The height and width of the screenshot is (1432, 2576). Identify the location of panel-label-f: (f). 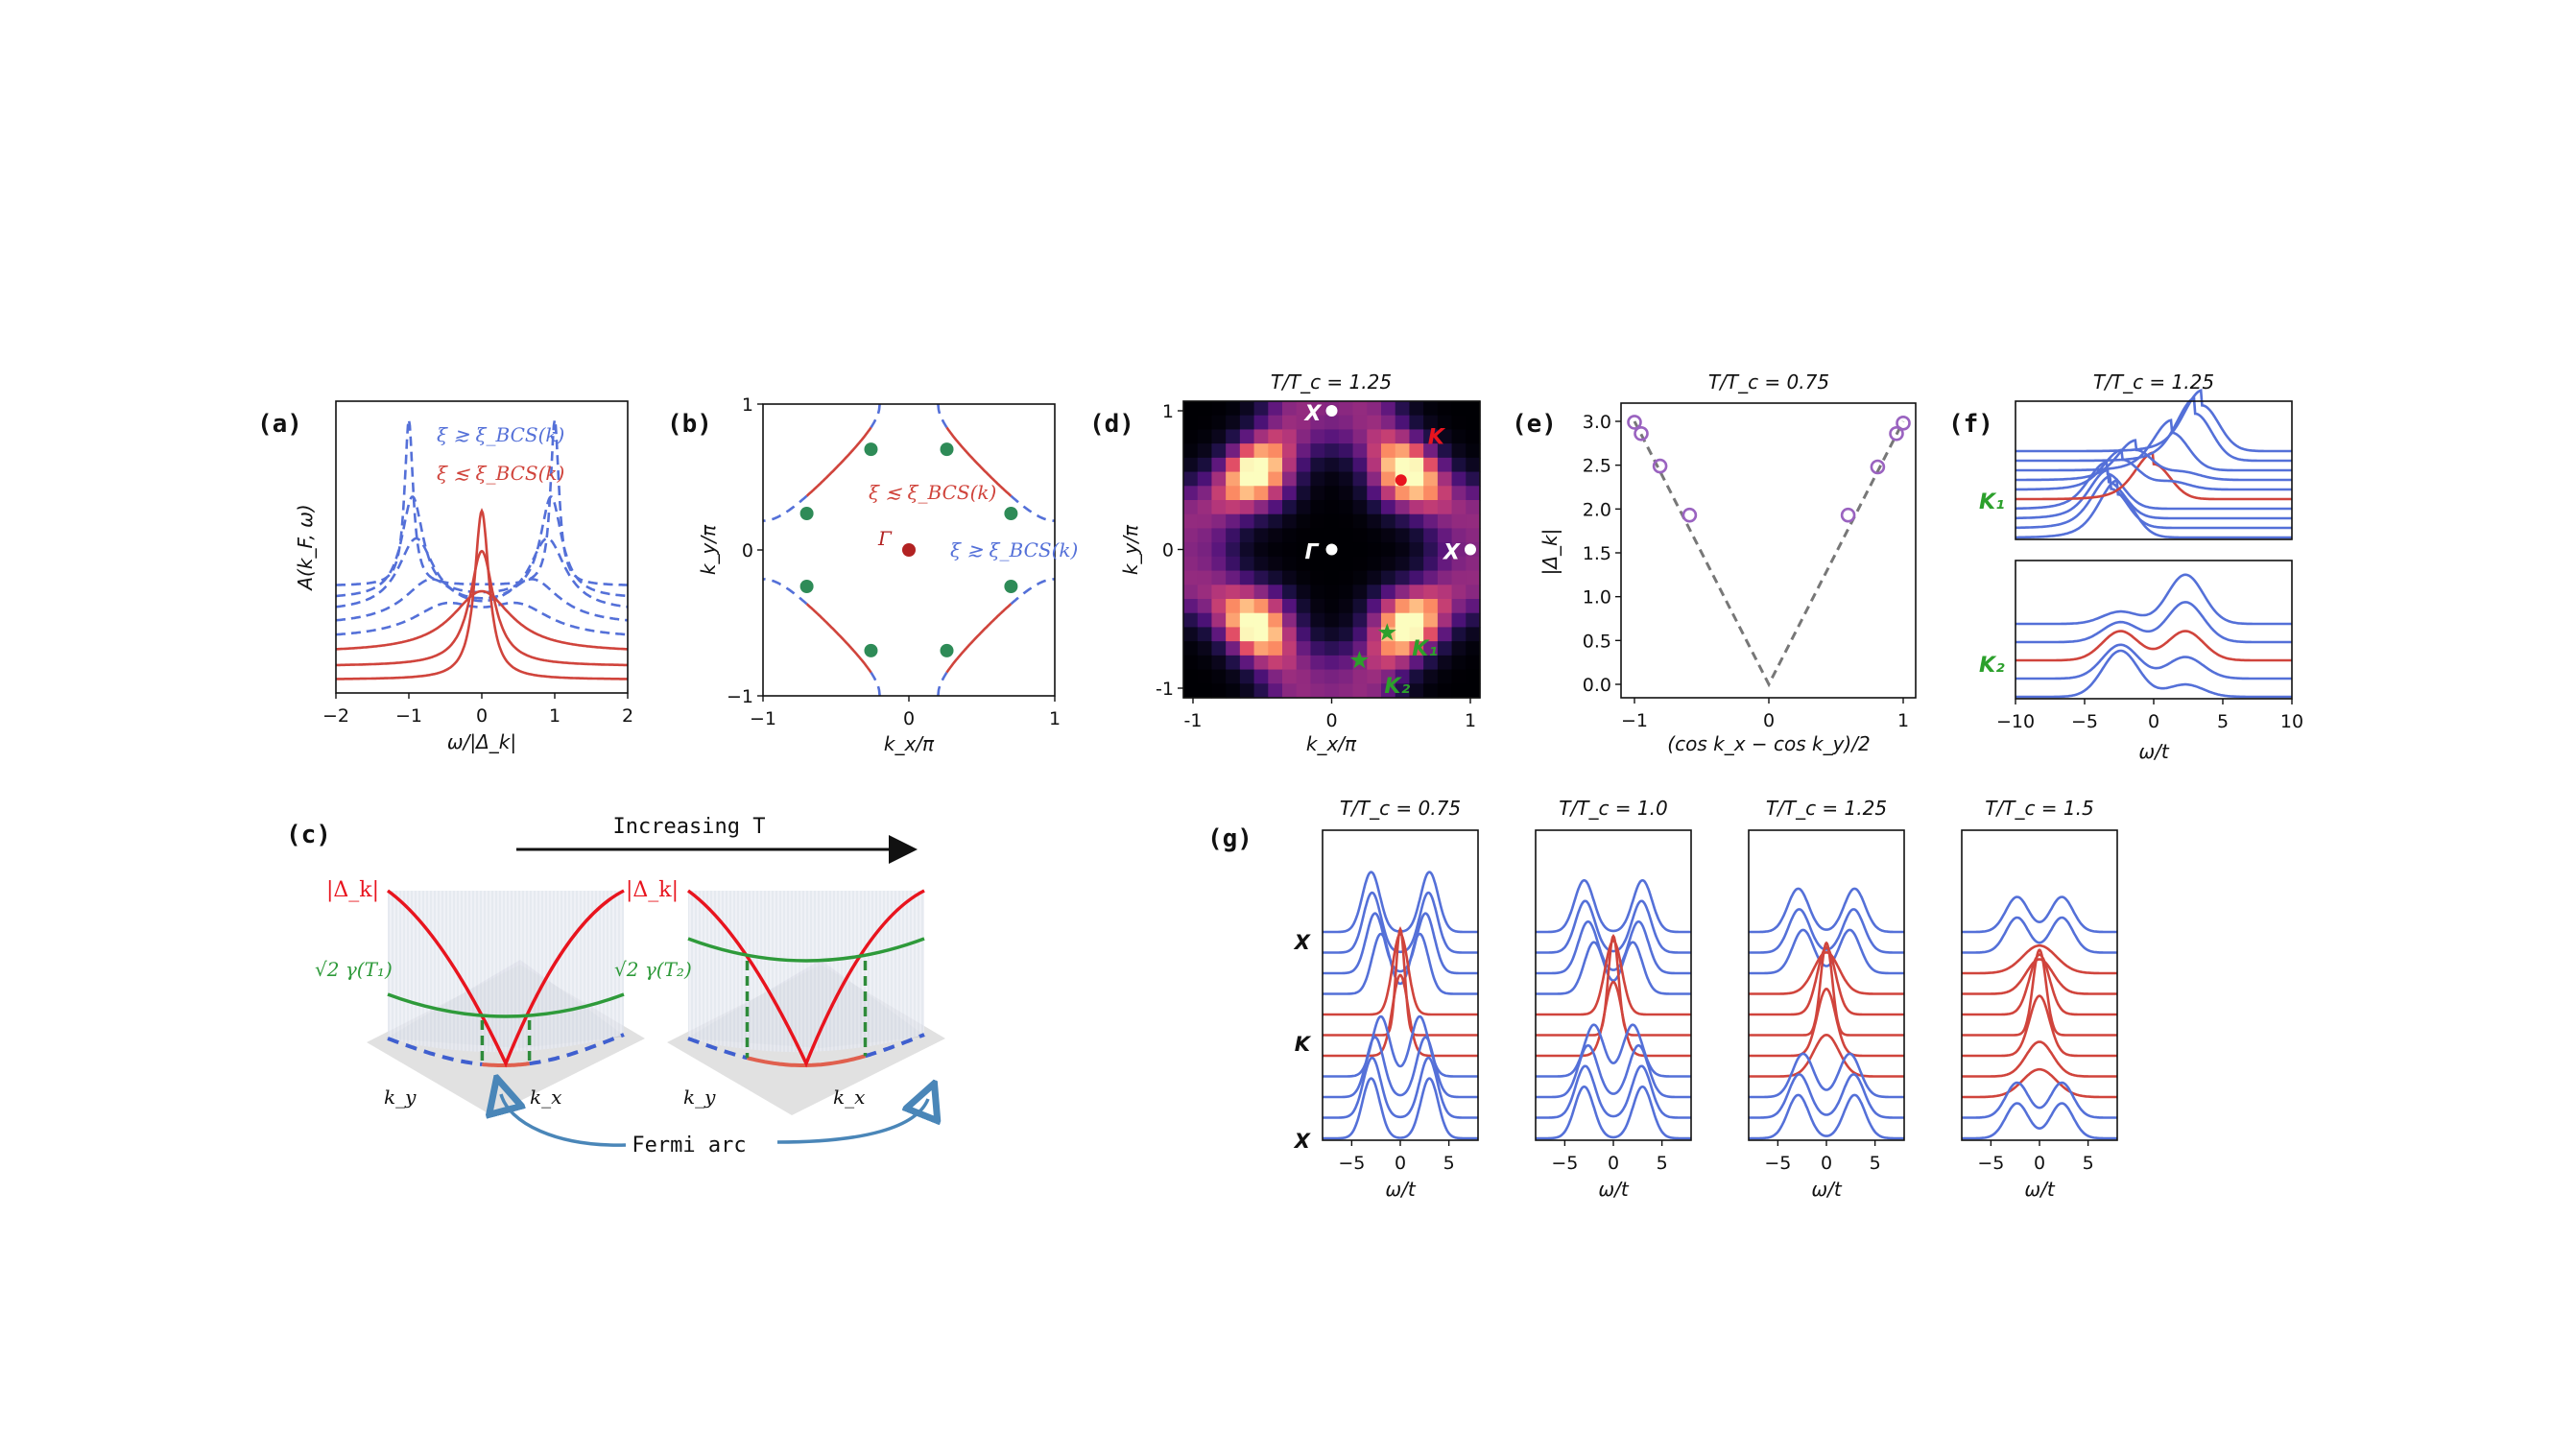
(1970, 424).